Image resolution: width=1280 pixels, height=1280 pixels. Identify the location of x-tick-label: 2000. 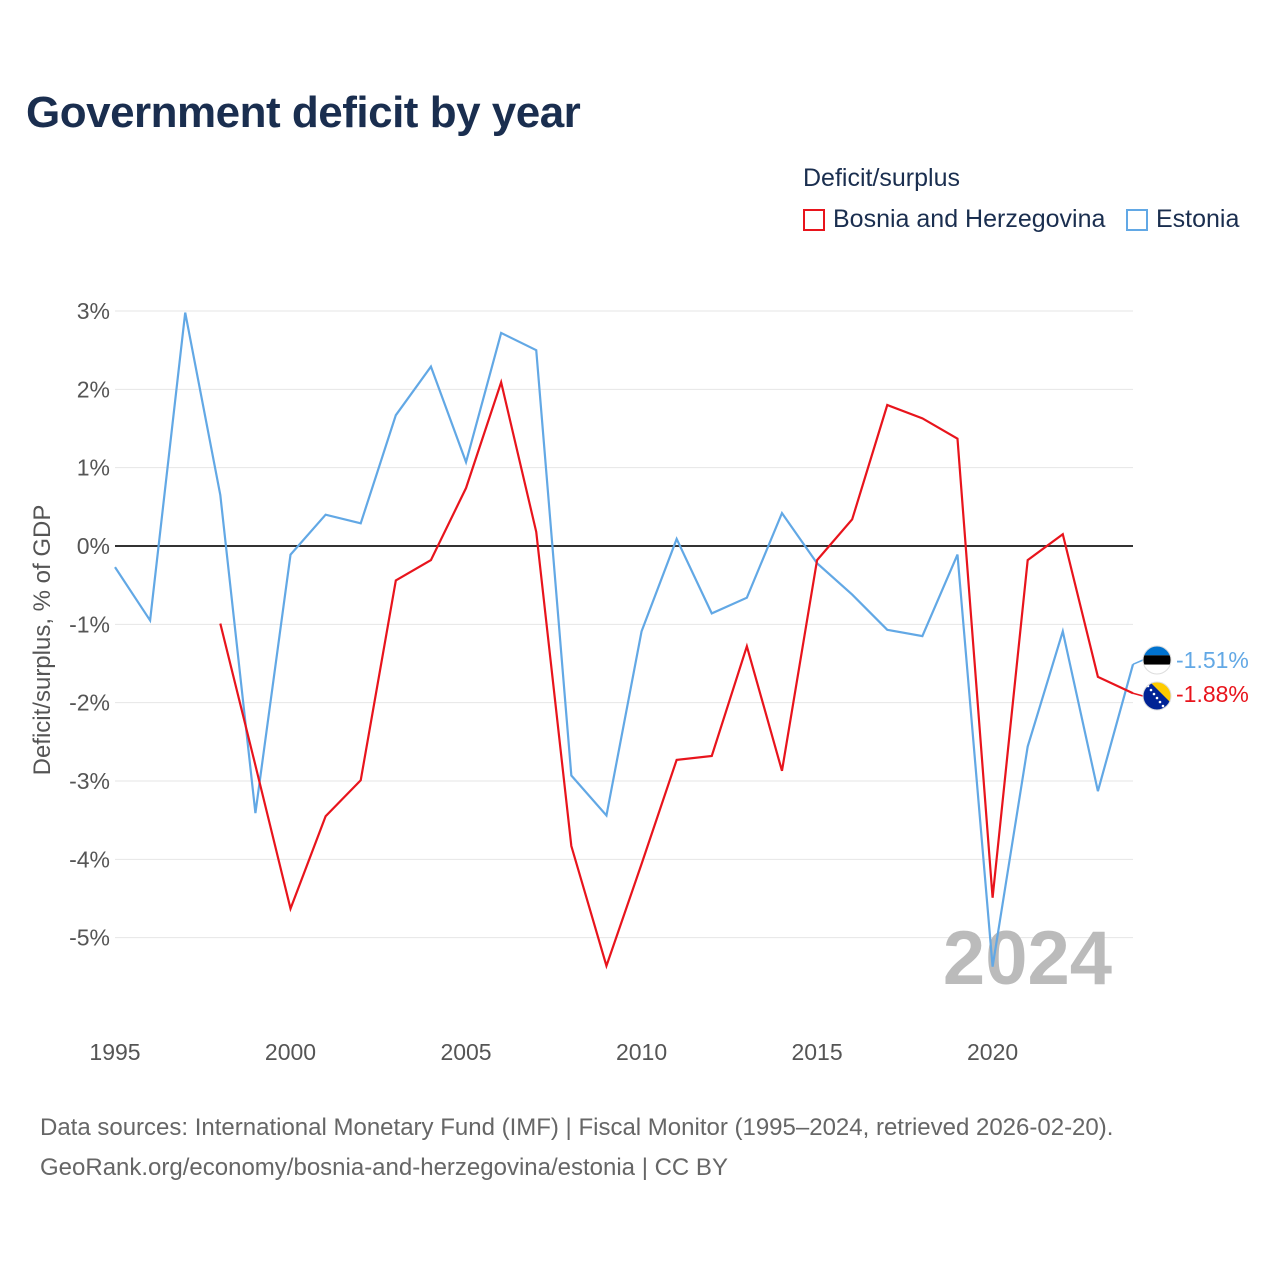
(290, 1052).